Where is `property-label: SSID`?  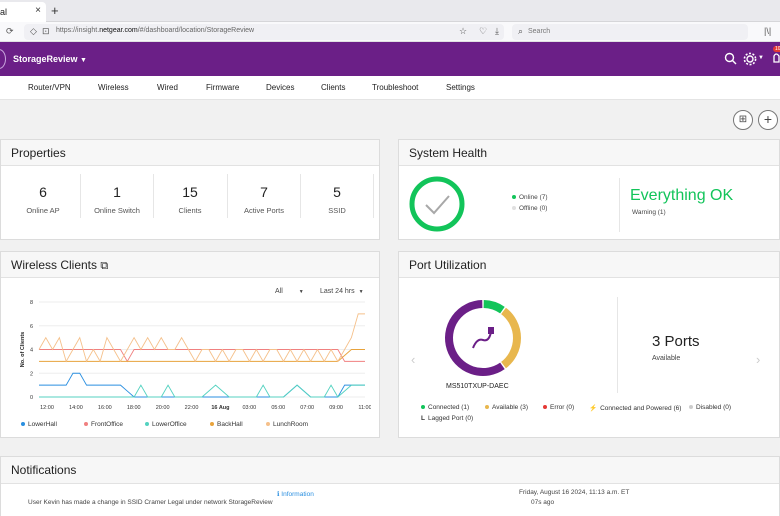 property-label: SSID is located at coordinates (337, 210).